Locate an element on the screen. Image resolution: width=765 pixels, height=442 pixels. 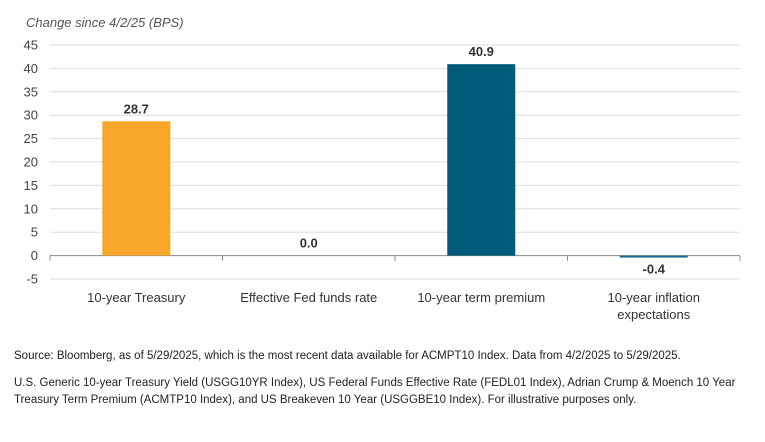
y-tick-label: 25 is located at coordinates (31, 138).